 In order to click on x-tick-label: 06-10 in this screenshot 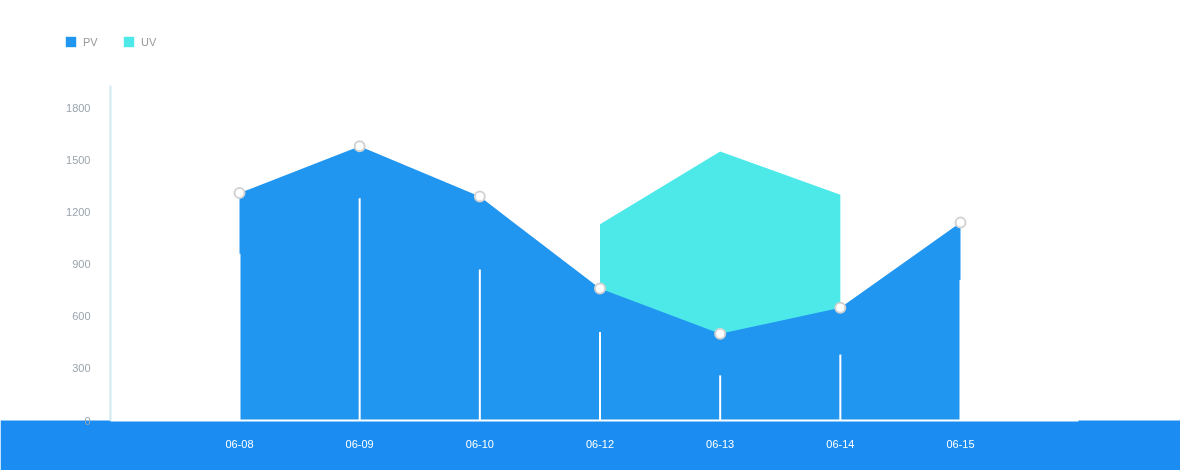, I will do `click(479, 443)`.